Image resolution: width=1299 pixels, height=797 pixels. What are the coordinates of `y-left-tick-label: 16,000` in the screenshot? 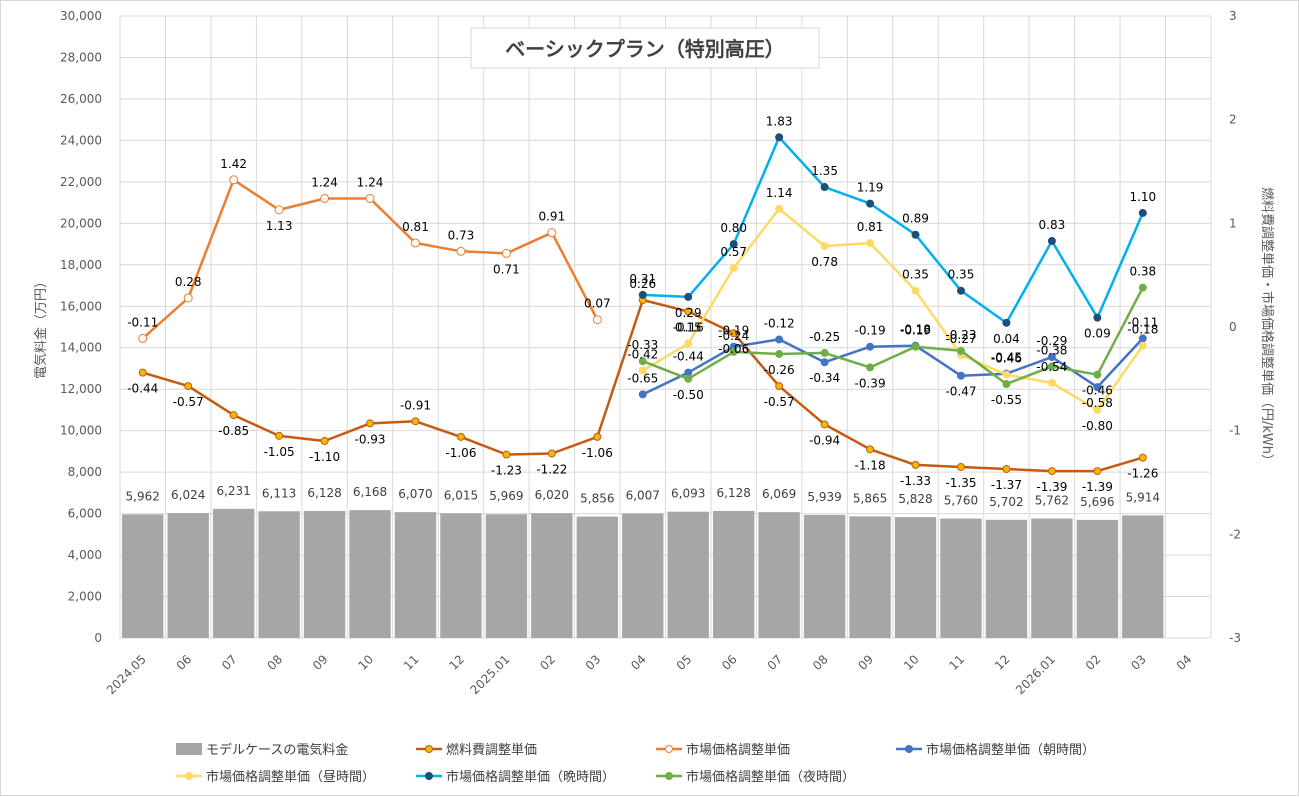 It's located at (81, 306).